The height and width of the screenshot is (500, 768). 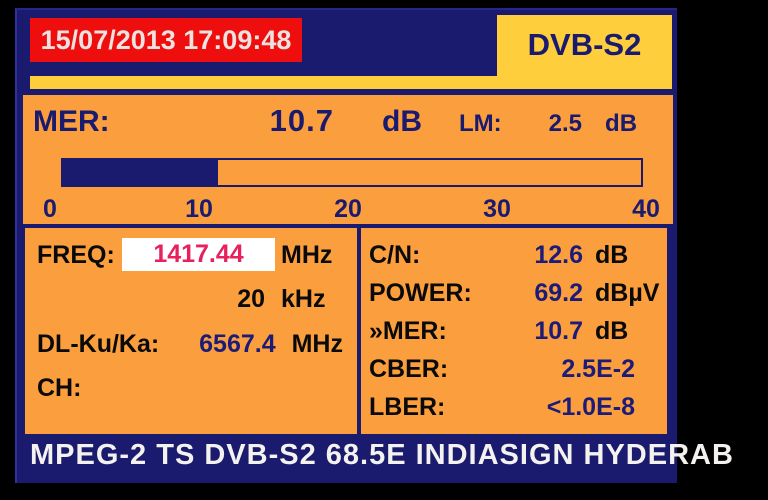 What do you see at coordinates (237, 344) in the screenshot?
I see `downlink-value: 6567.4` at bounding box center [237, 344].